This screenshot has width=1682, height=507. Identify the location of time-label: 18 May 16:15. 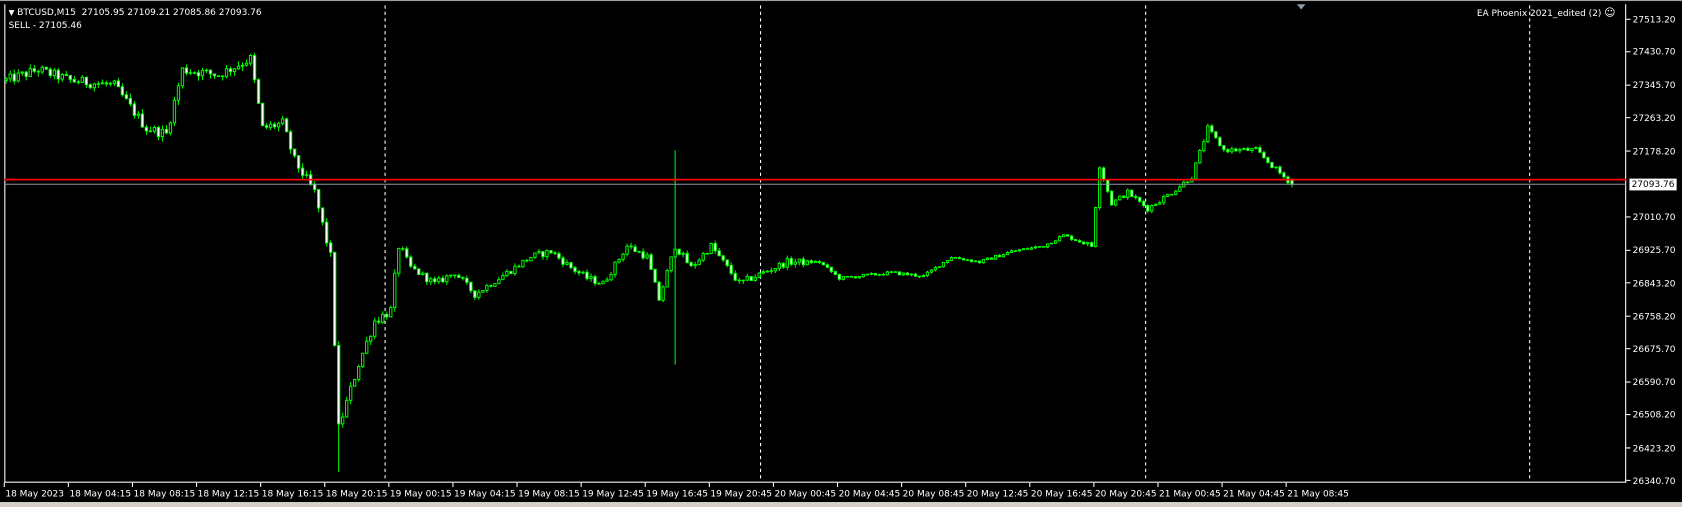
(292, 493).